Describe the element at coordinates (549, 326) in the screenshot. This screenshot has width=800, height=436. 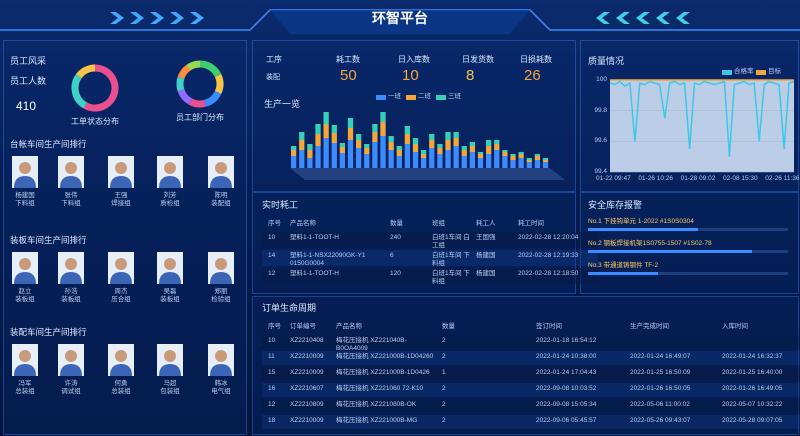
I see `table-header: 签订时间` at that location.